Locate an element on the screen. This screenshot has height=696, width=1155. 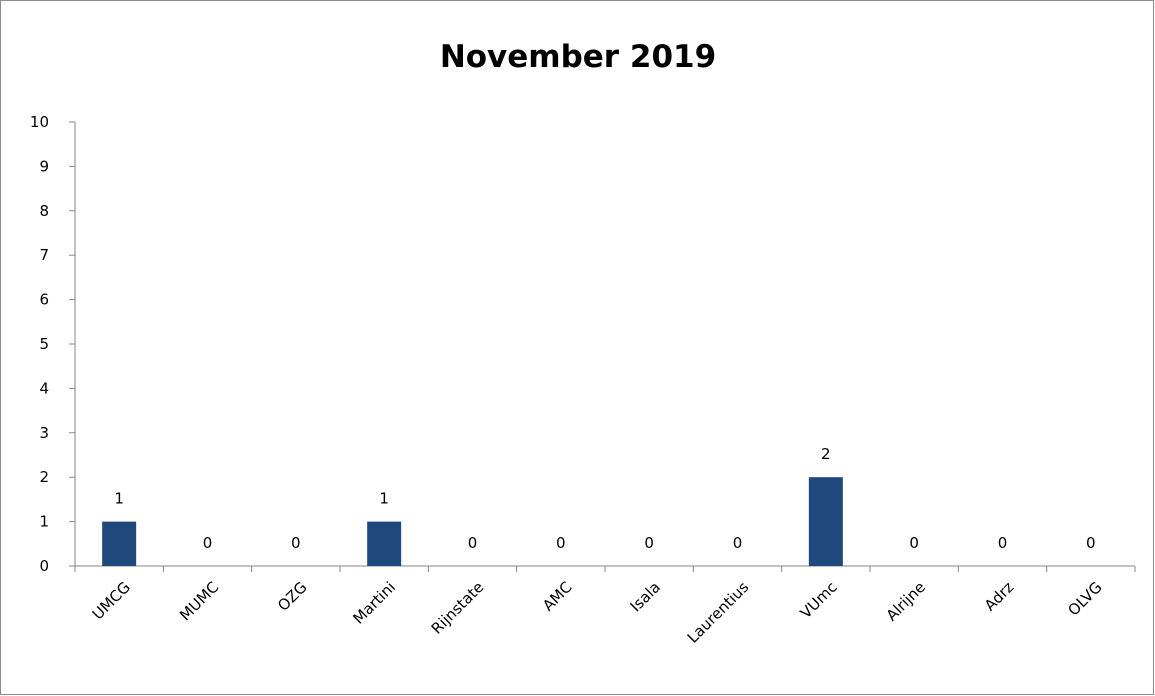
y-tick-label: 4 is located at coordinates (44, 388).